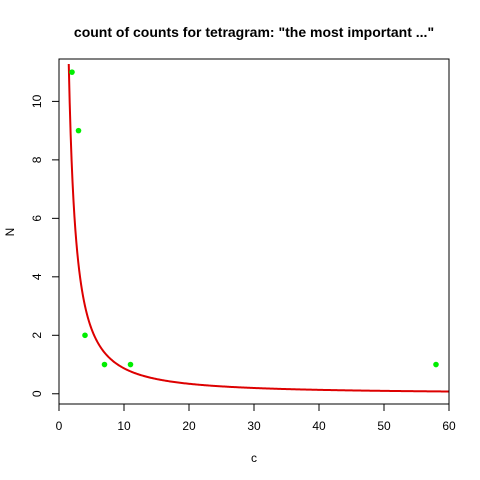 The height and width of the screenshot is (480, 480). Describe the element at coordinates (449, 426) in the screenshot. I see `x-tick-label: 60` at that location.